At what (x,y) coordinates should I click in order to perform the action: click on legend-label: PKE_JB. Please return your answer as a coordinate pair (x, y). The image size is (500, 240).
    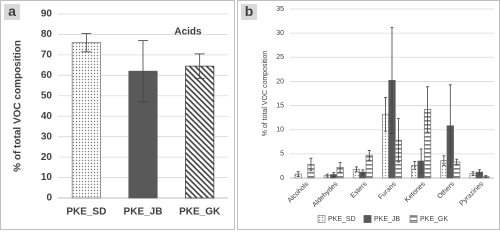
    Looking at the image, I should click on (387, 219).